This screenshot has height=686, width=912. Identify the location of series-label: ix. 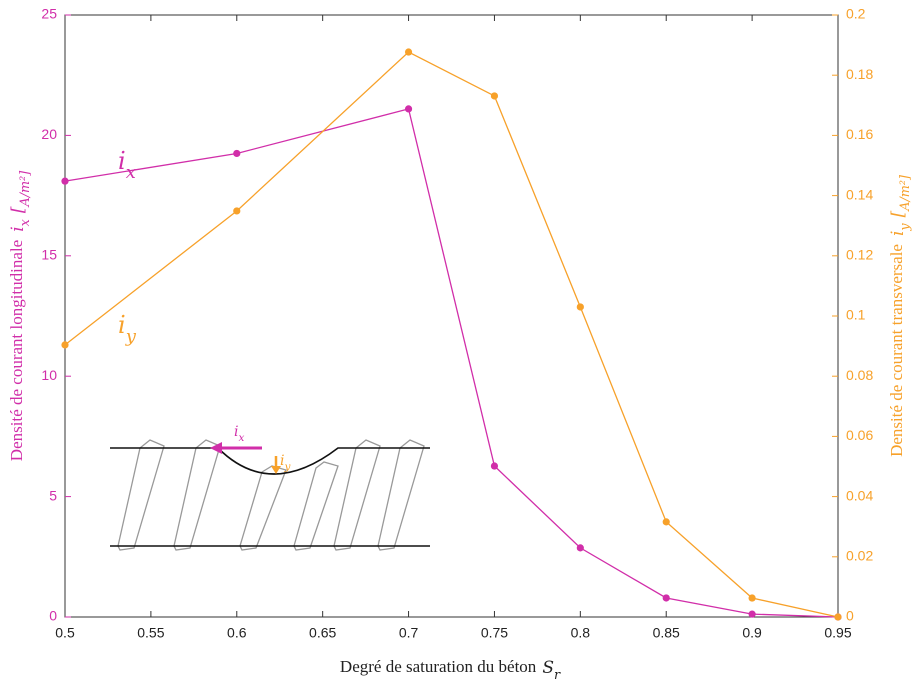
(127, 165).